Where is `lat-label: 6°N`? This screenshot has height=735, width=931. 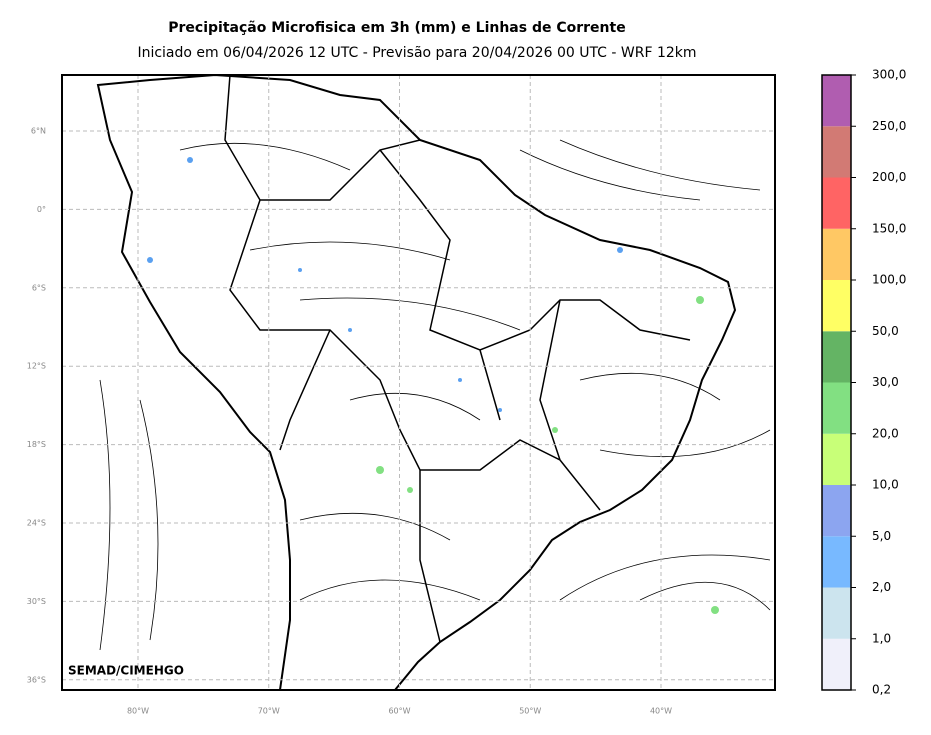 lat-label: 6°N is located at coordinates (38, 131).